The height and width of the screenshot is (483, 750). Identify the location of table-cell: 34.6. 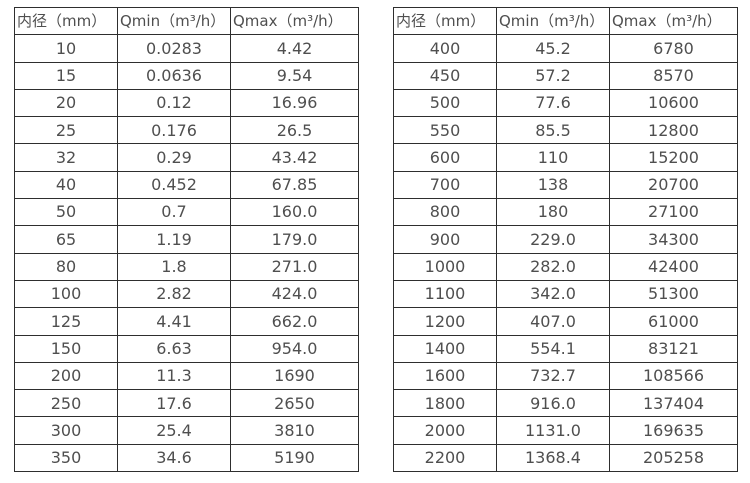
(174, 458).